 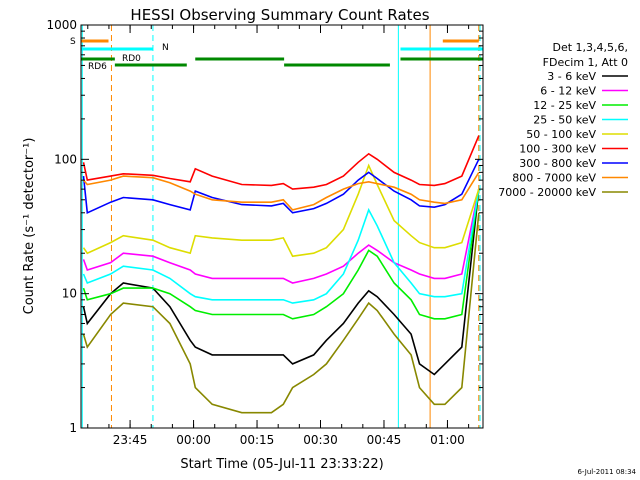 I want to click on y-tick-label-1: 1, so click(x=73, y=428).